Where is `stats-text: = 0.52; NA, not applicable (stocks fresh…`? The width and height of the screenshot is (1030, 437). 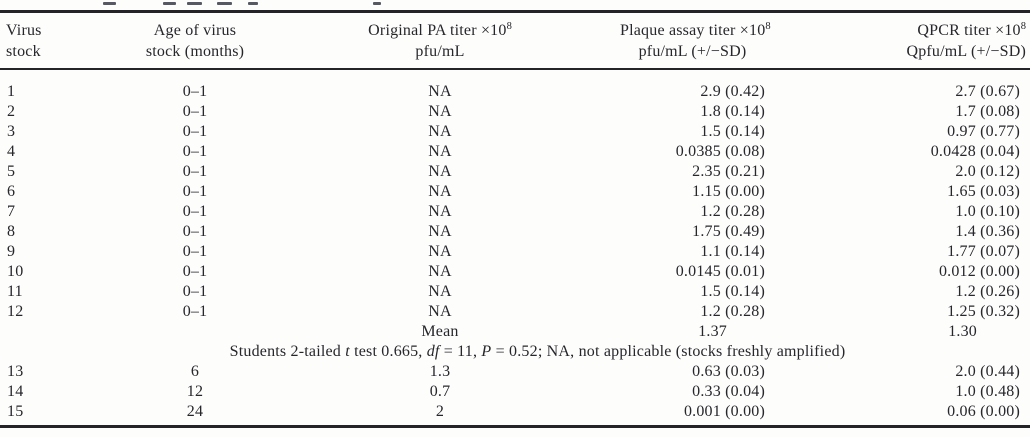
stats-text: = 0.52; NA, not applicable (stocks fresh… is located at coordinates (668, 351).